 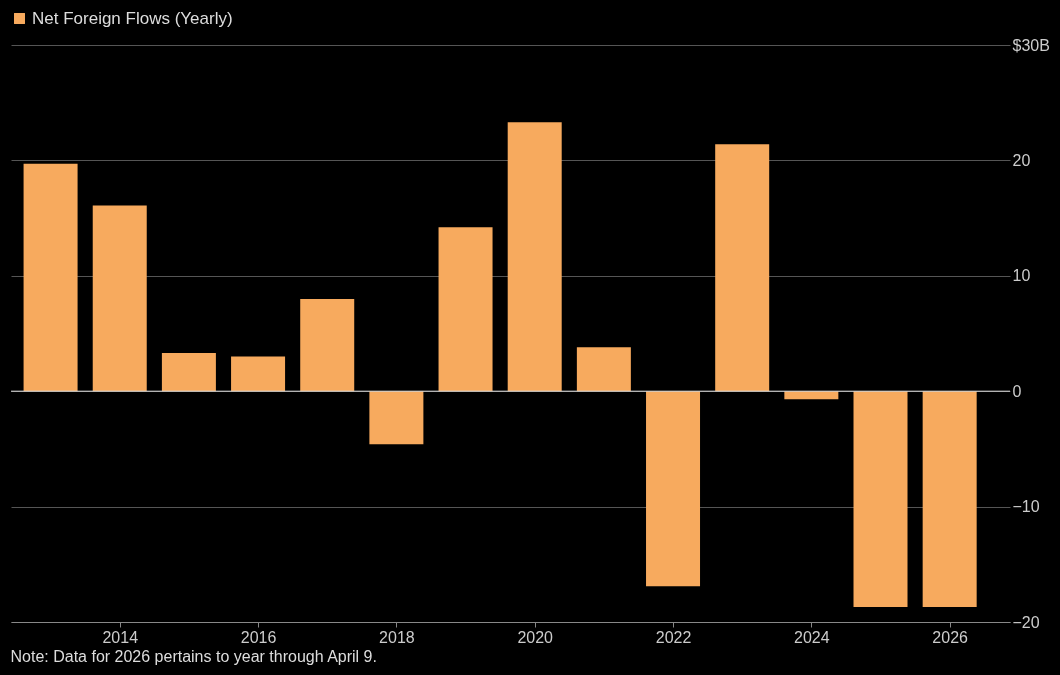 What do you see at coordinates (1021, 276) in the screenshot?
I see `y-tick-label: 10` at bounding box center [1021, 276].